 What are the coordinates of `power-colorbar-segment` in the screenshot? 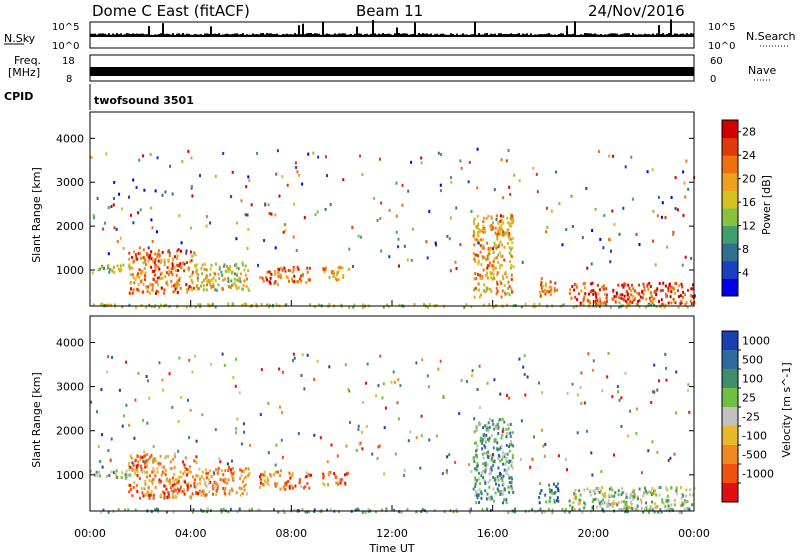 It's located at (730, 252).